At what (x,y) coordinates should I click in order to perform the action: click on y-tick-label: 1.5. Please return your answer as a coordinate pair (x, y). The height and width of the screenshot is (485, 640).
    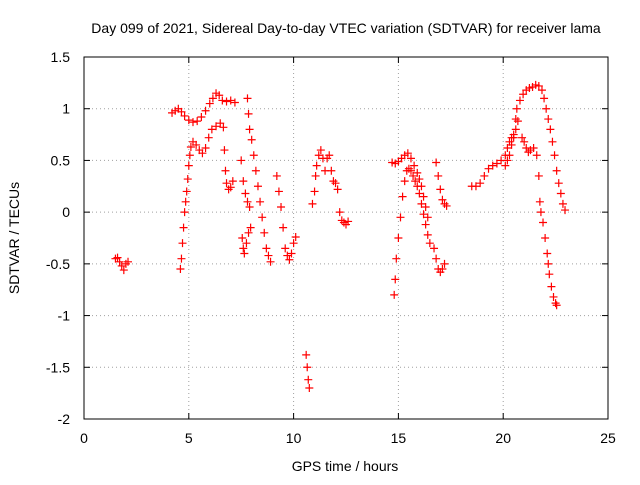
    Looking at the image, I should click on (61, 57).